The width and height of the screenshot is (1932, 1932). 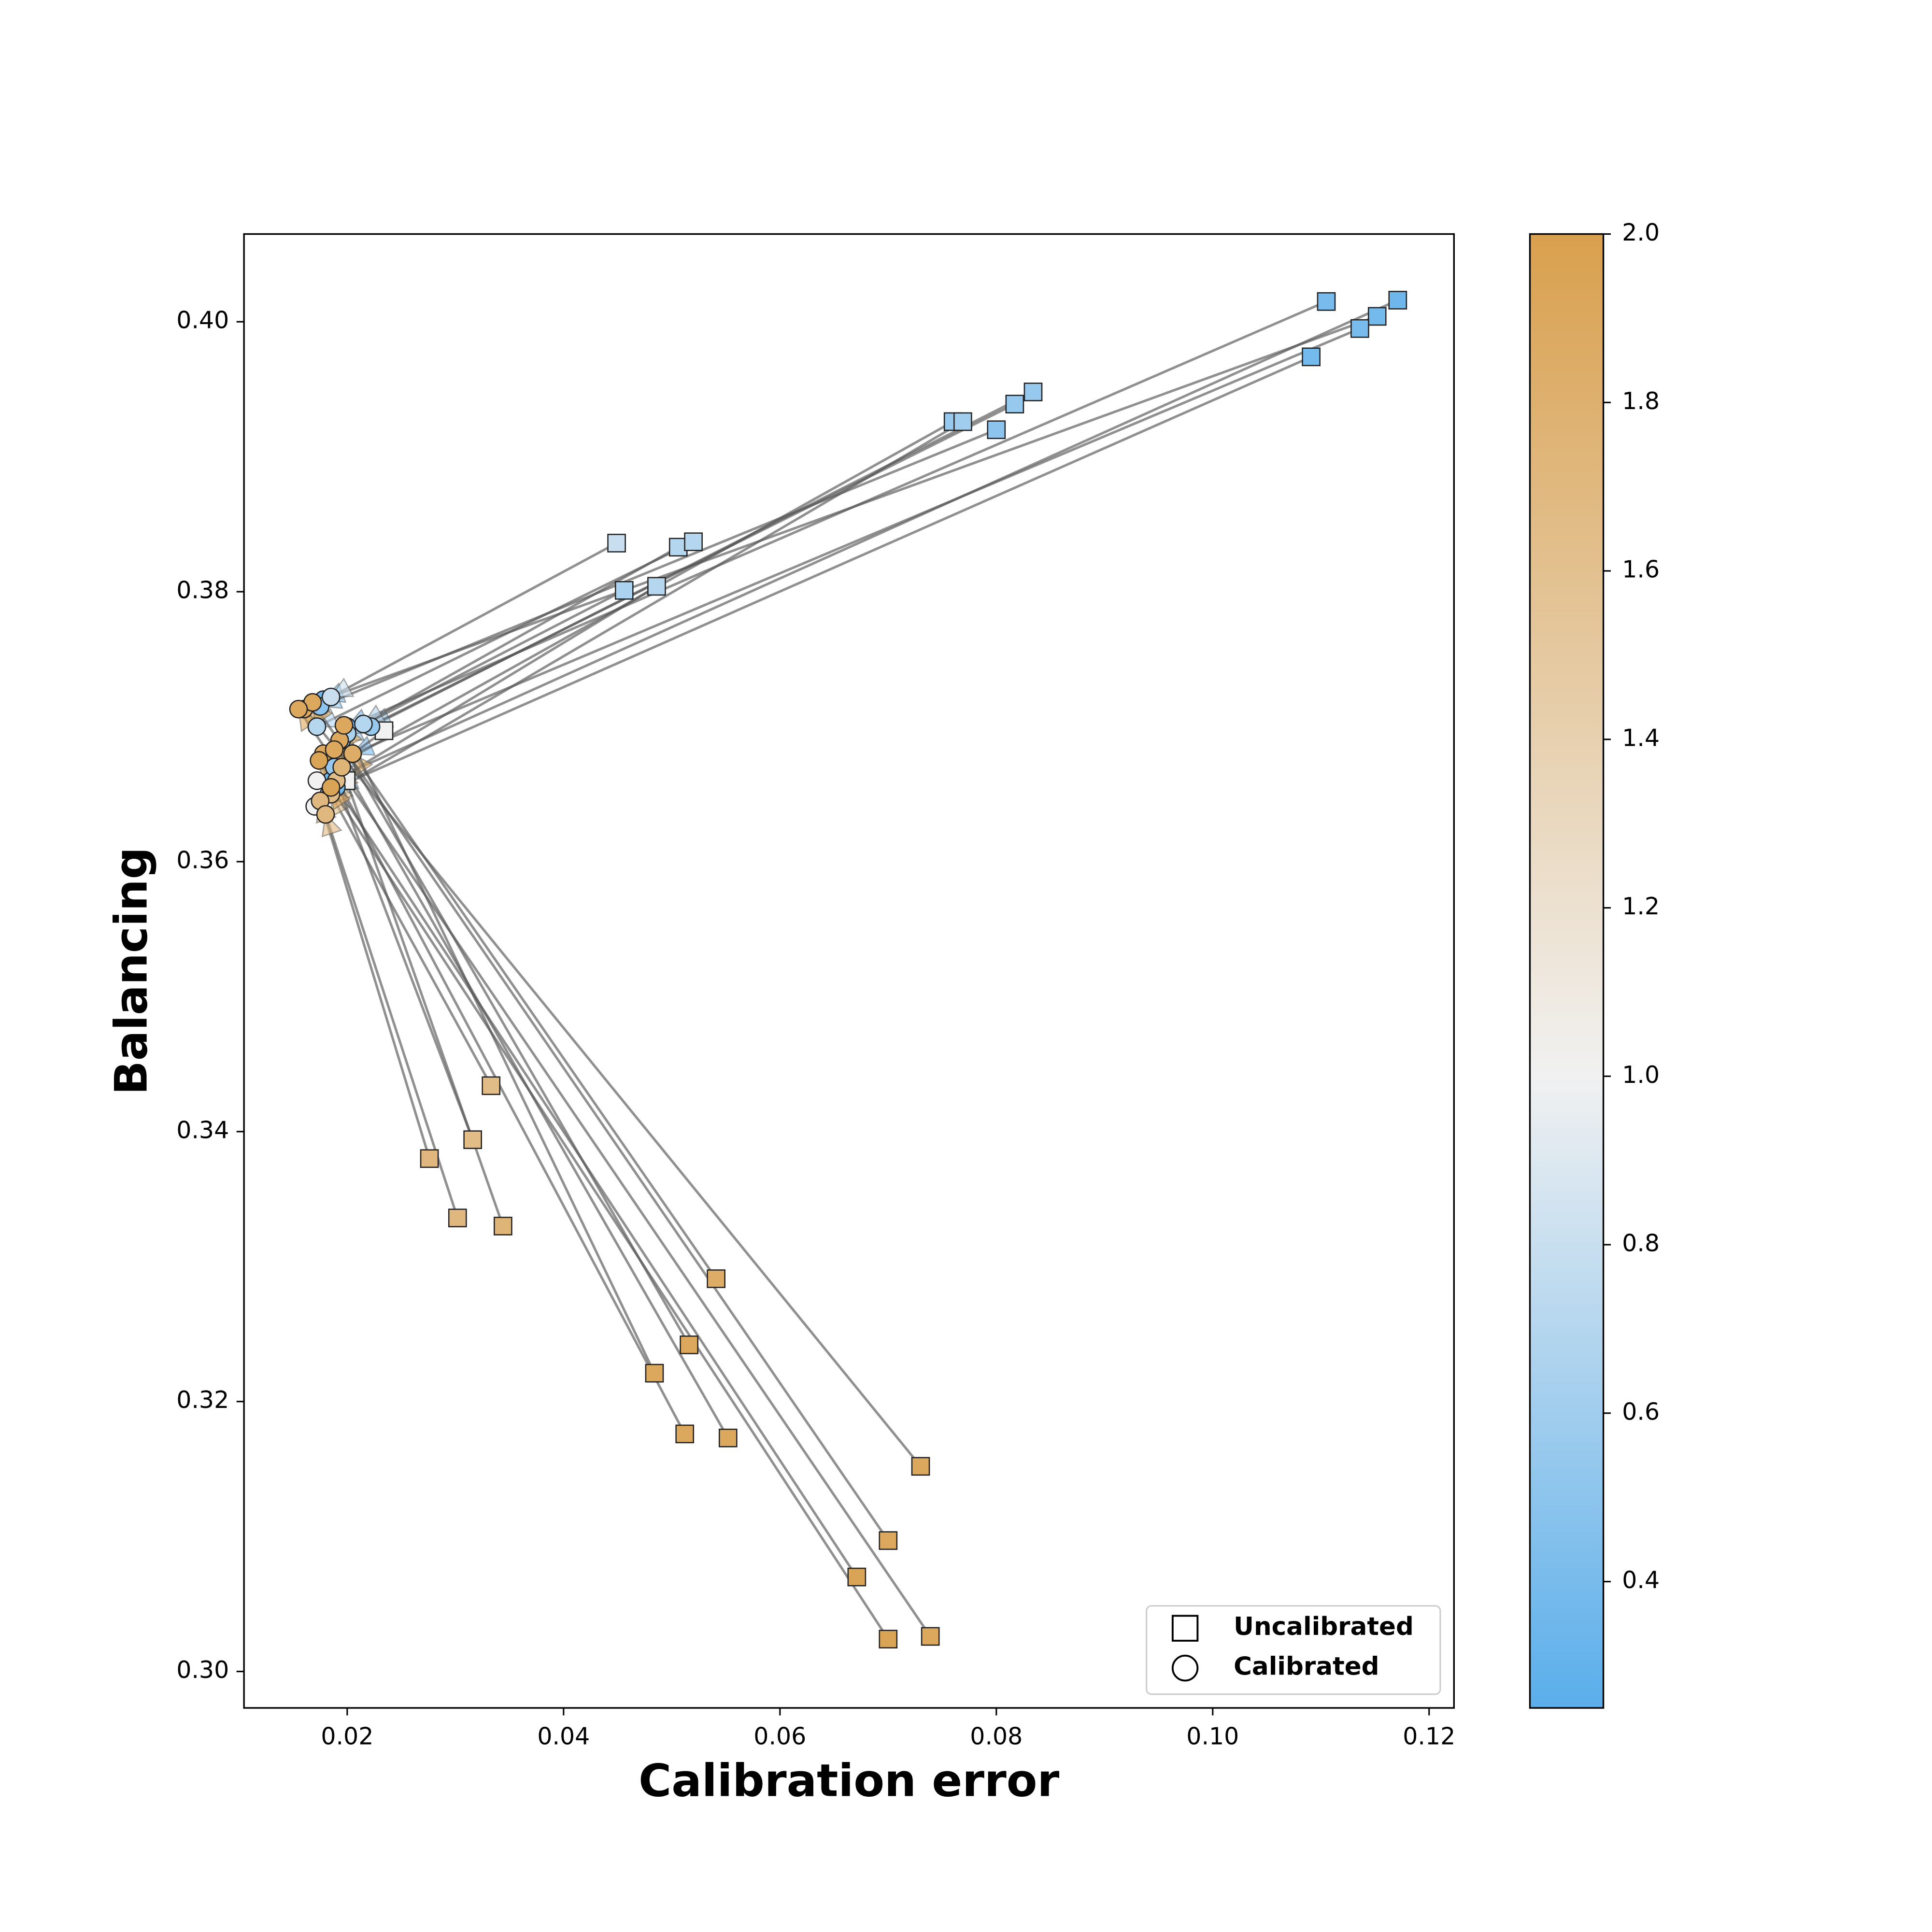 What do you see at coordinates (202, 860) in the screenshot?
I see `y-tick-label: 0.36` at bounding box center [202, 860].